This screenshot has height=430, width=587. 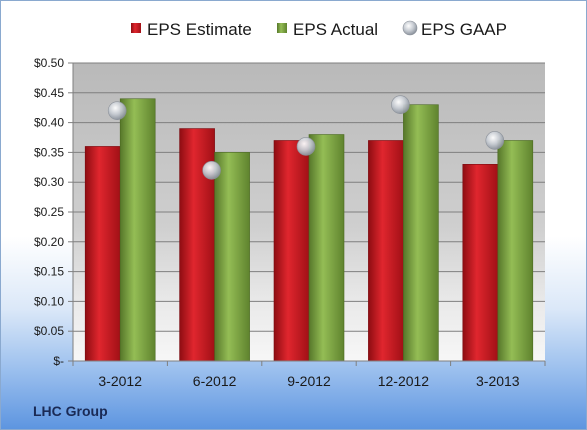 What do you see at coordinates (49, 93) in the screenshot?
I see `y-tick-label: $0.45` at bounding box center [49, 93].